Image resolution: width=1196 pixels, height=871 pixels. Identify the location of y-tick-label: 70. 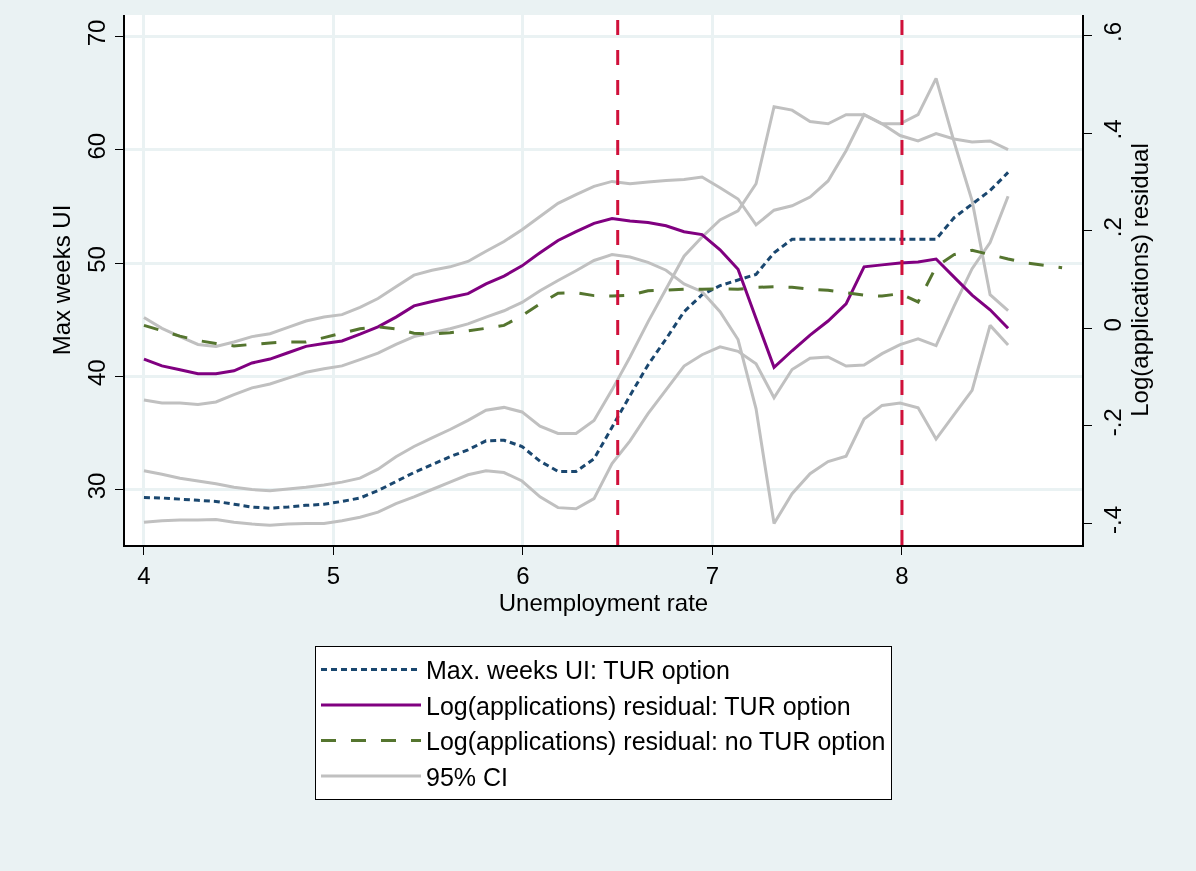
(97, 33).